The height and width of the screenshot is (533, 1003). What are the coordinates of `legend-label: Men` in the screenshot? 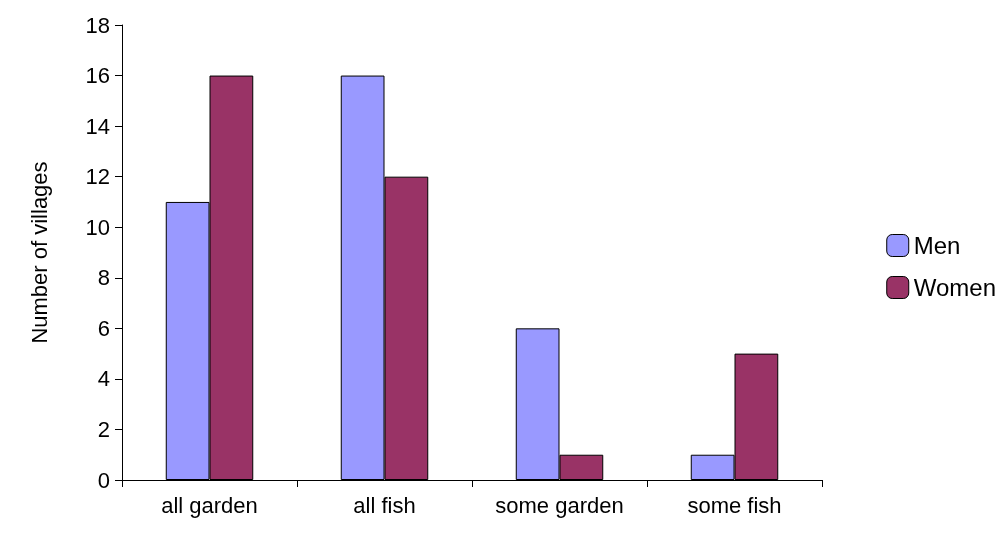 It's located at (937, 245).